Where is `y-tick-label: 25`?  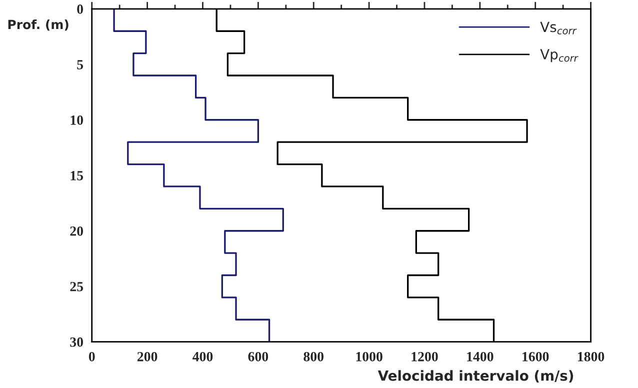
y-tick-label: 25 is located at coordinates (77, 287).